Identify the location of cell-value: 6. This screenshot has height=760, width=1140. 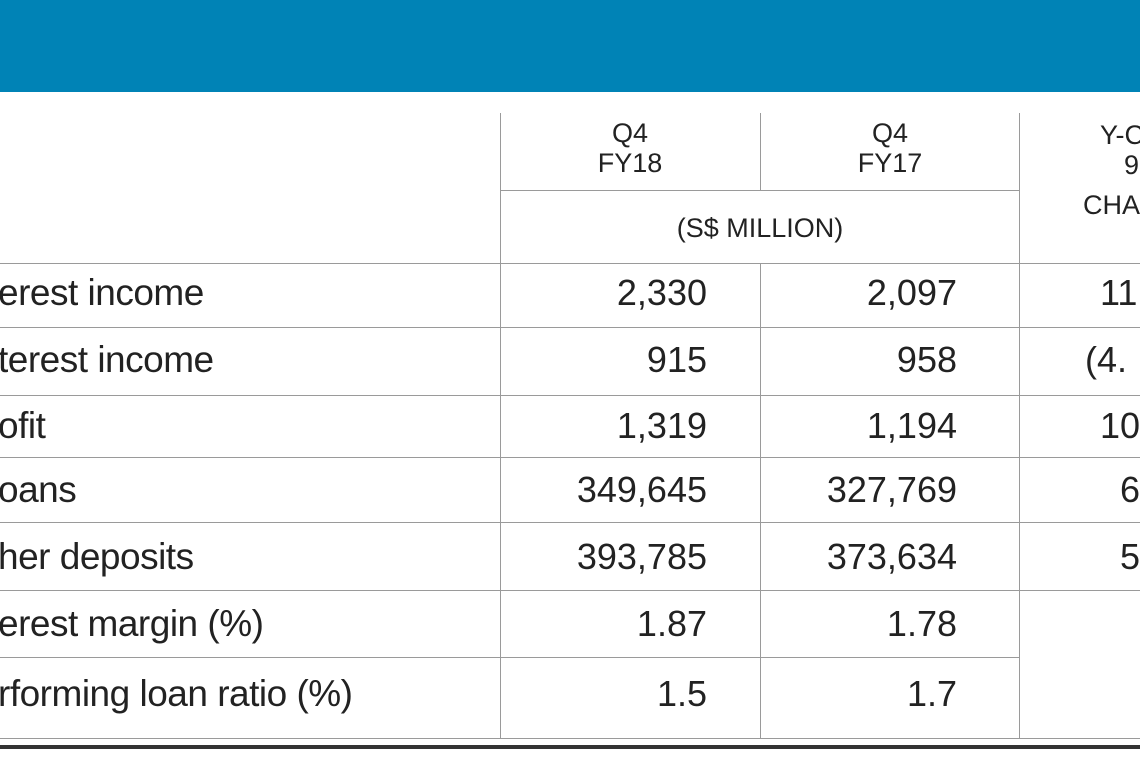
(1130, 489).